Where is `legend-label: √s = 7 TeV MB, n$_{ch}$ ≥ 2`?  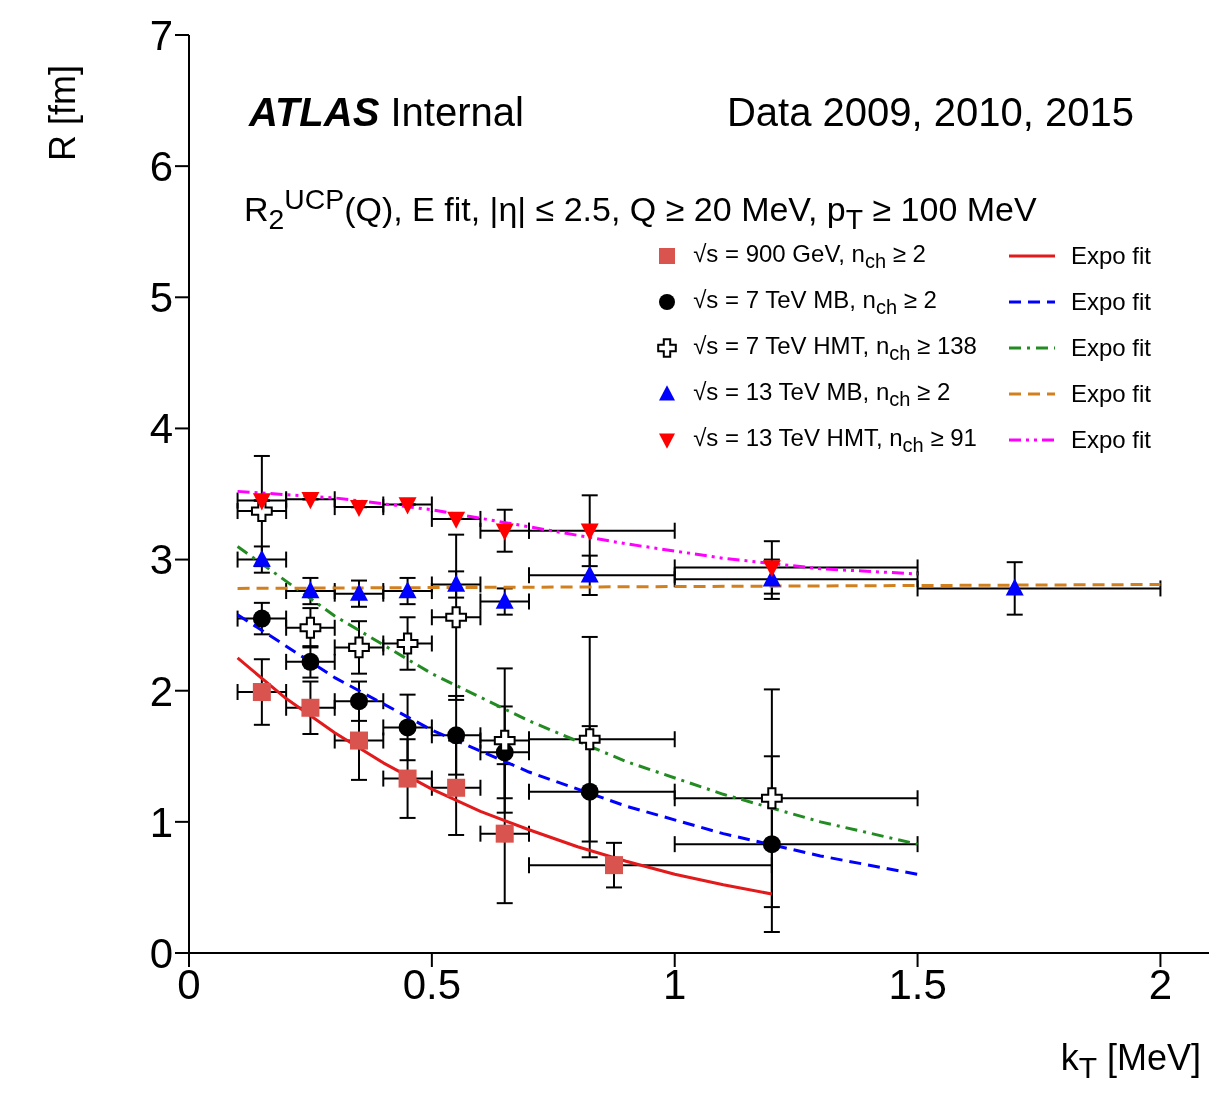
legend-label: √s = 7 TeV MB, n$_{ch}$ ≥ 2 is located at coordinates (815, 302).